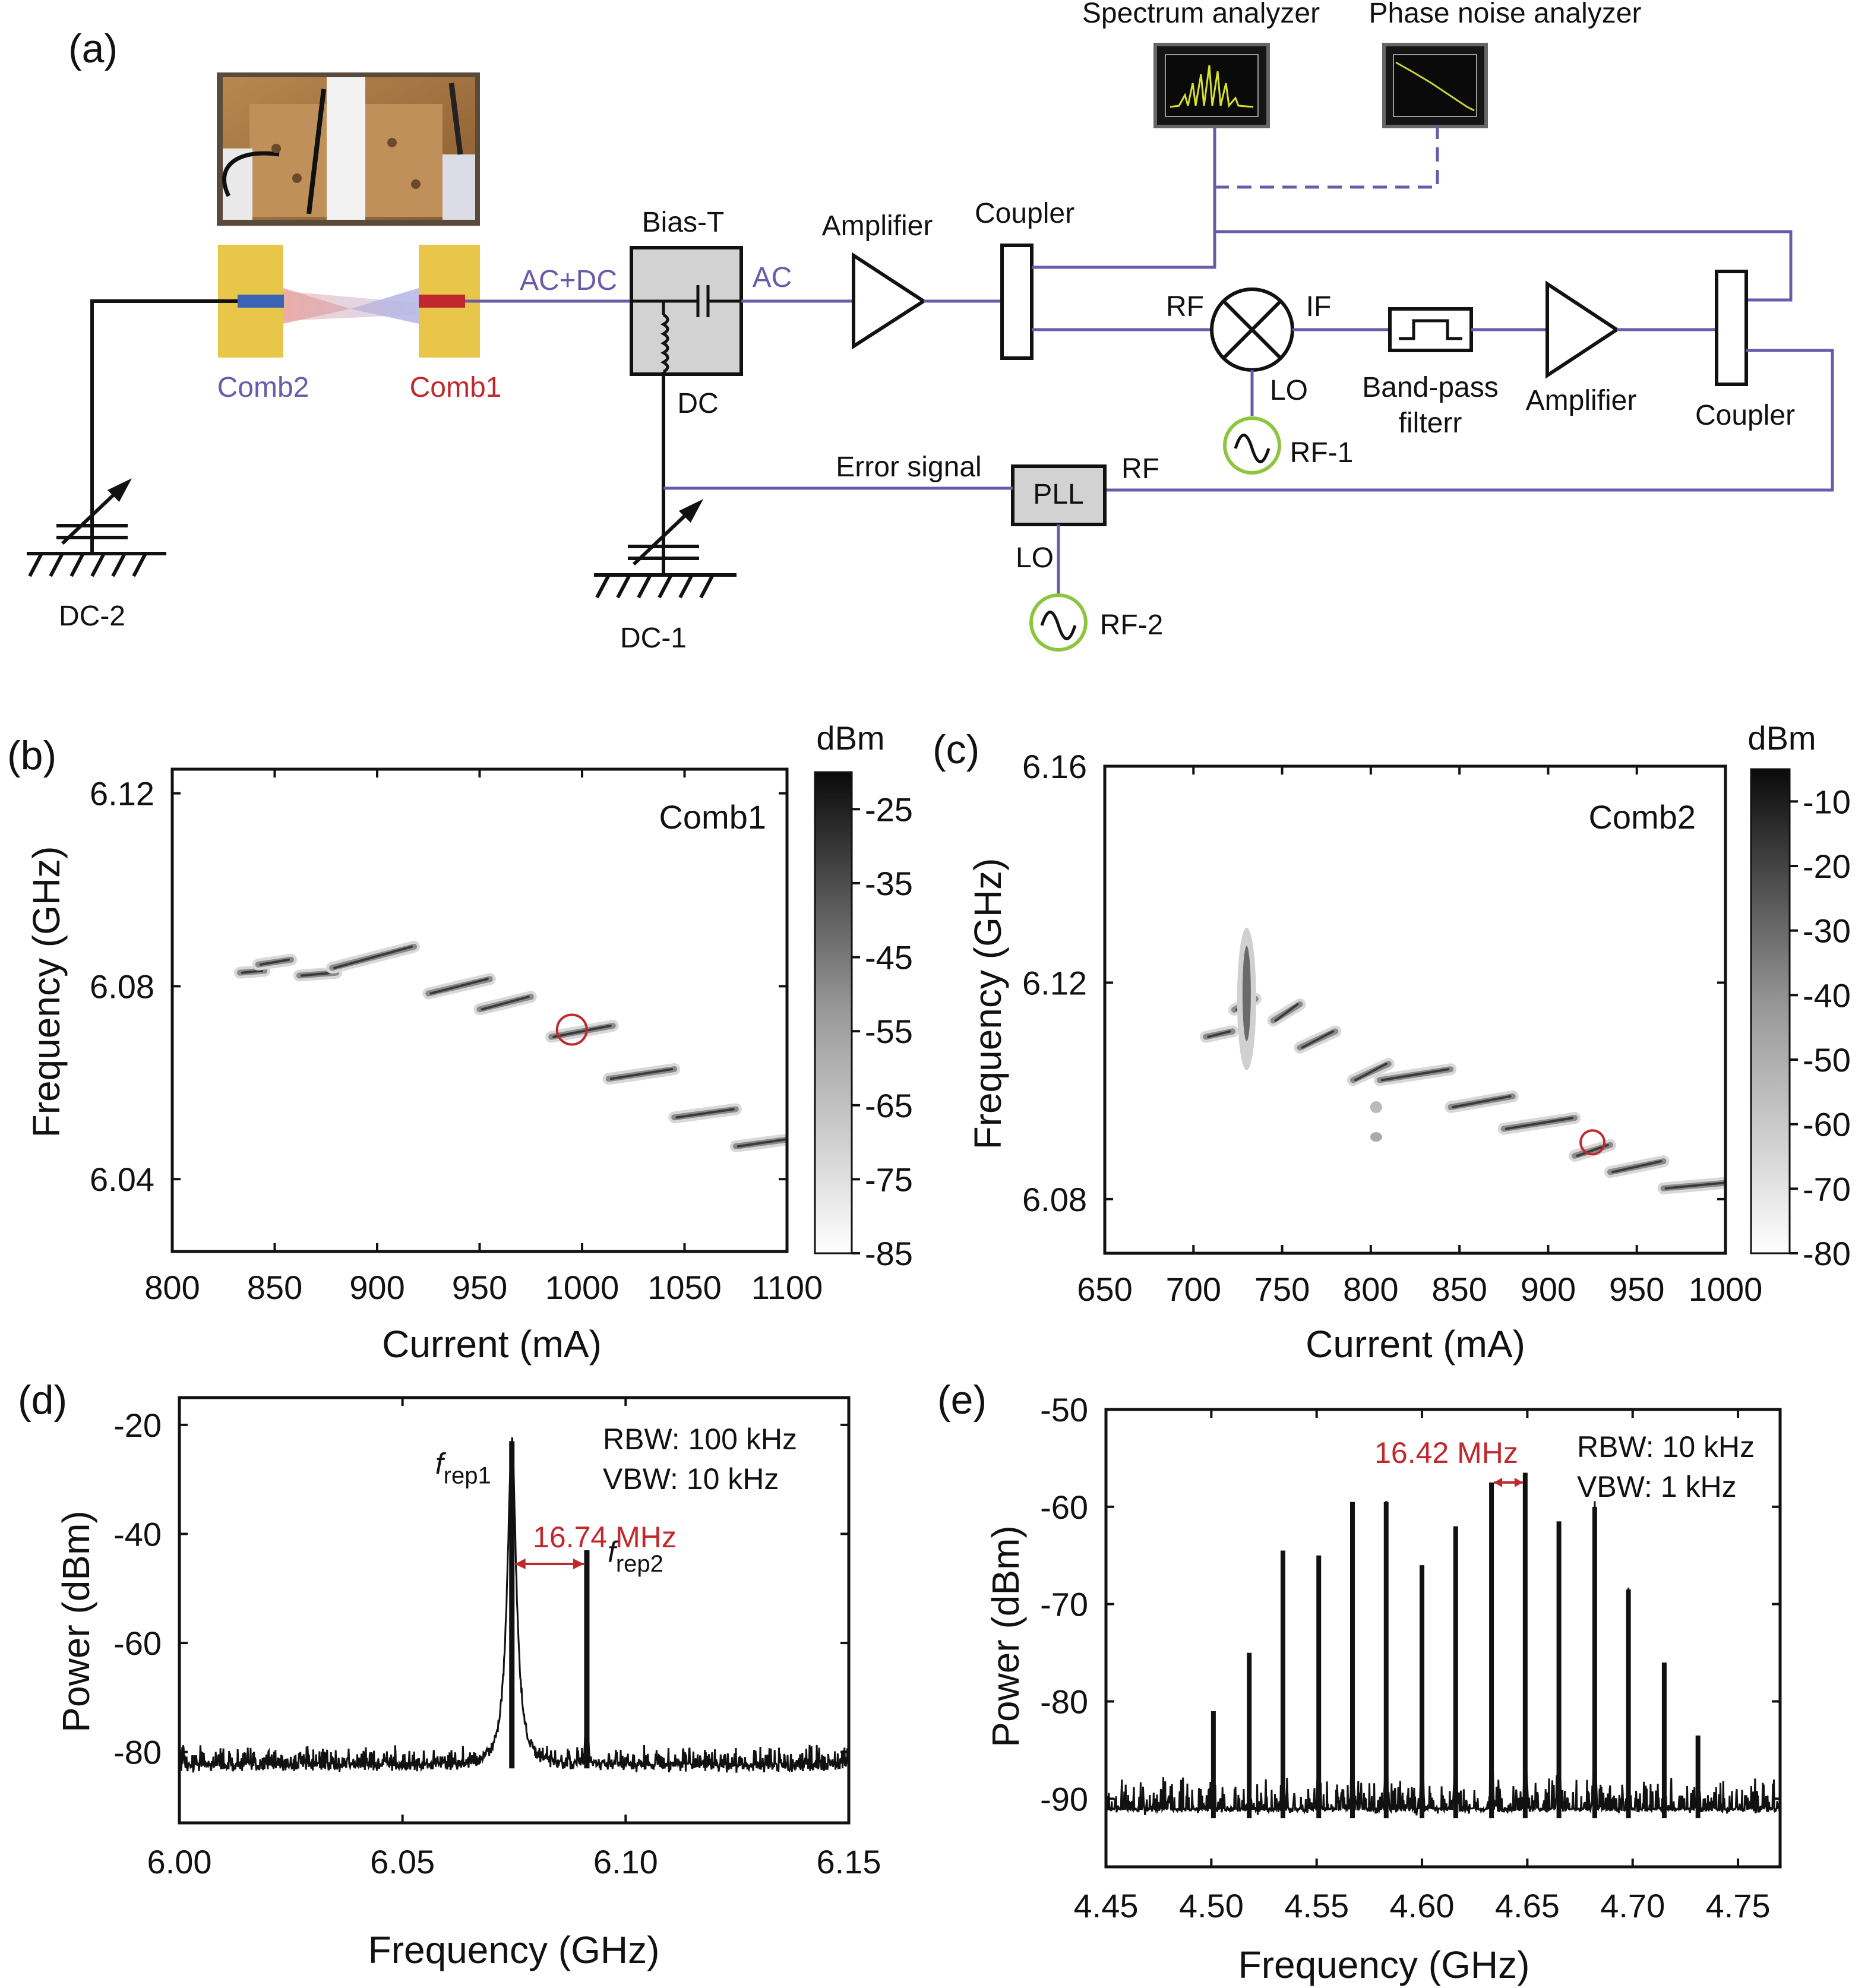 Image resolution: width=1871 pixels, height=1988 pixels. I want to click on panel-e-annotations, so click(1508, 1482).